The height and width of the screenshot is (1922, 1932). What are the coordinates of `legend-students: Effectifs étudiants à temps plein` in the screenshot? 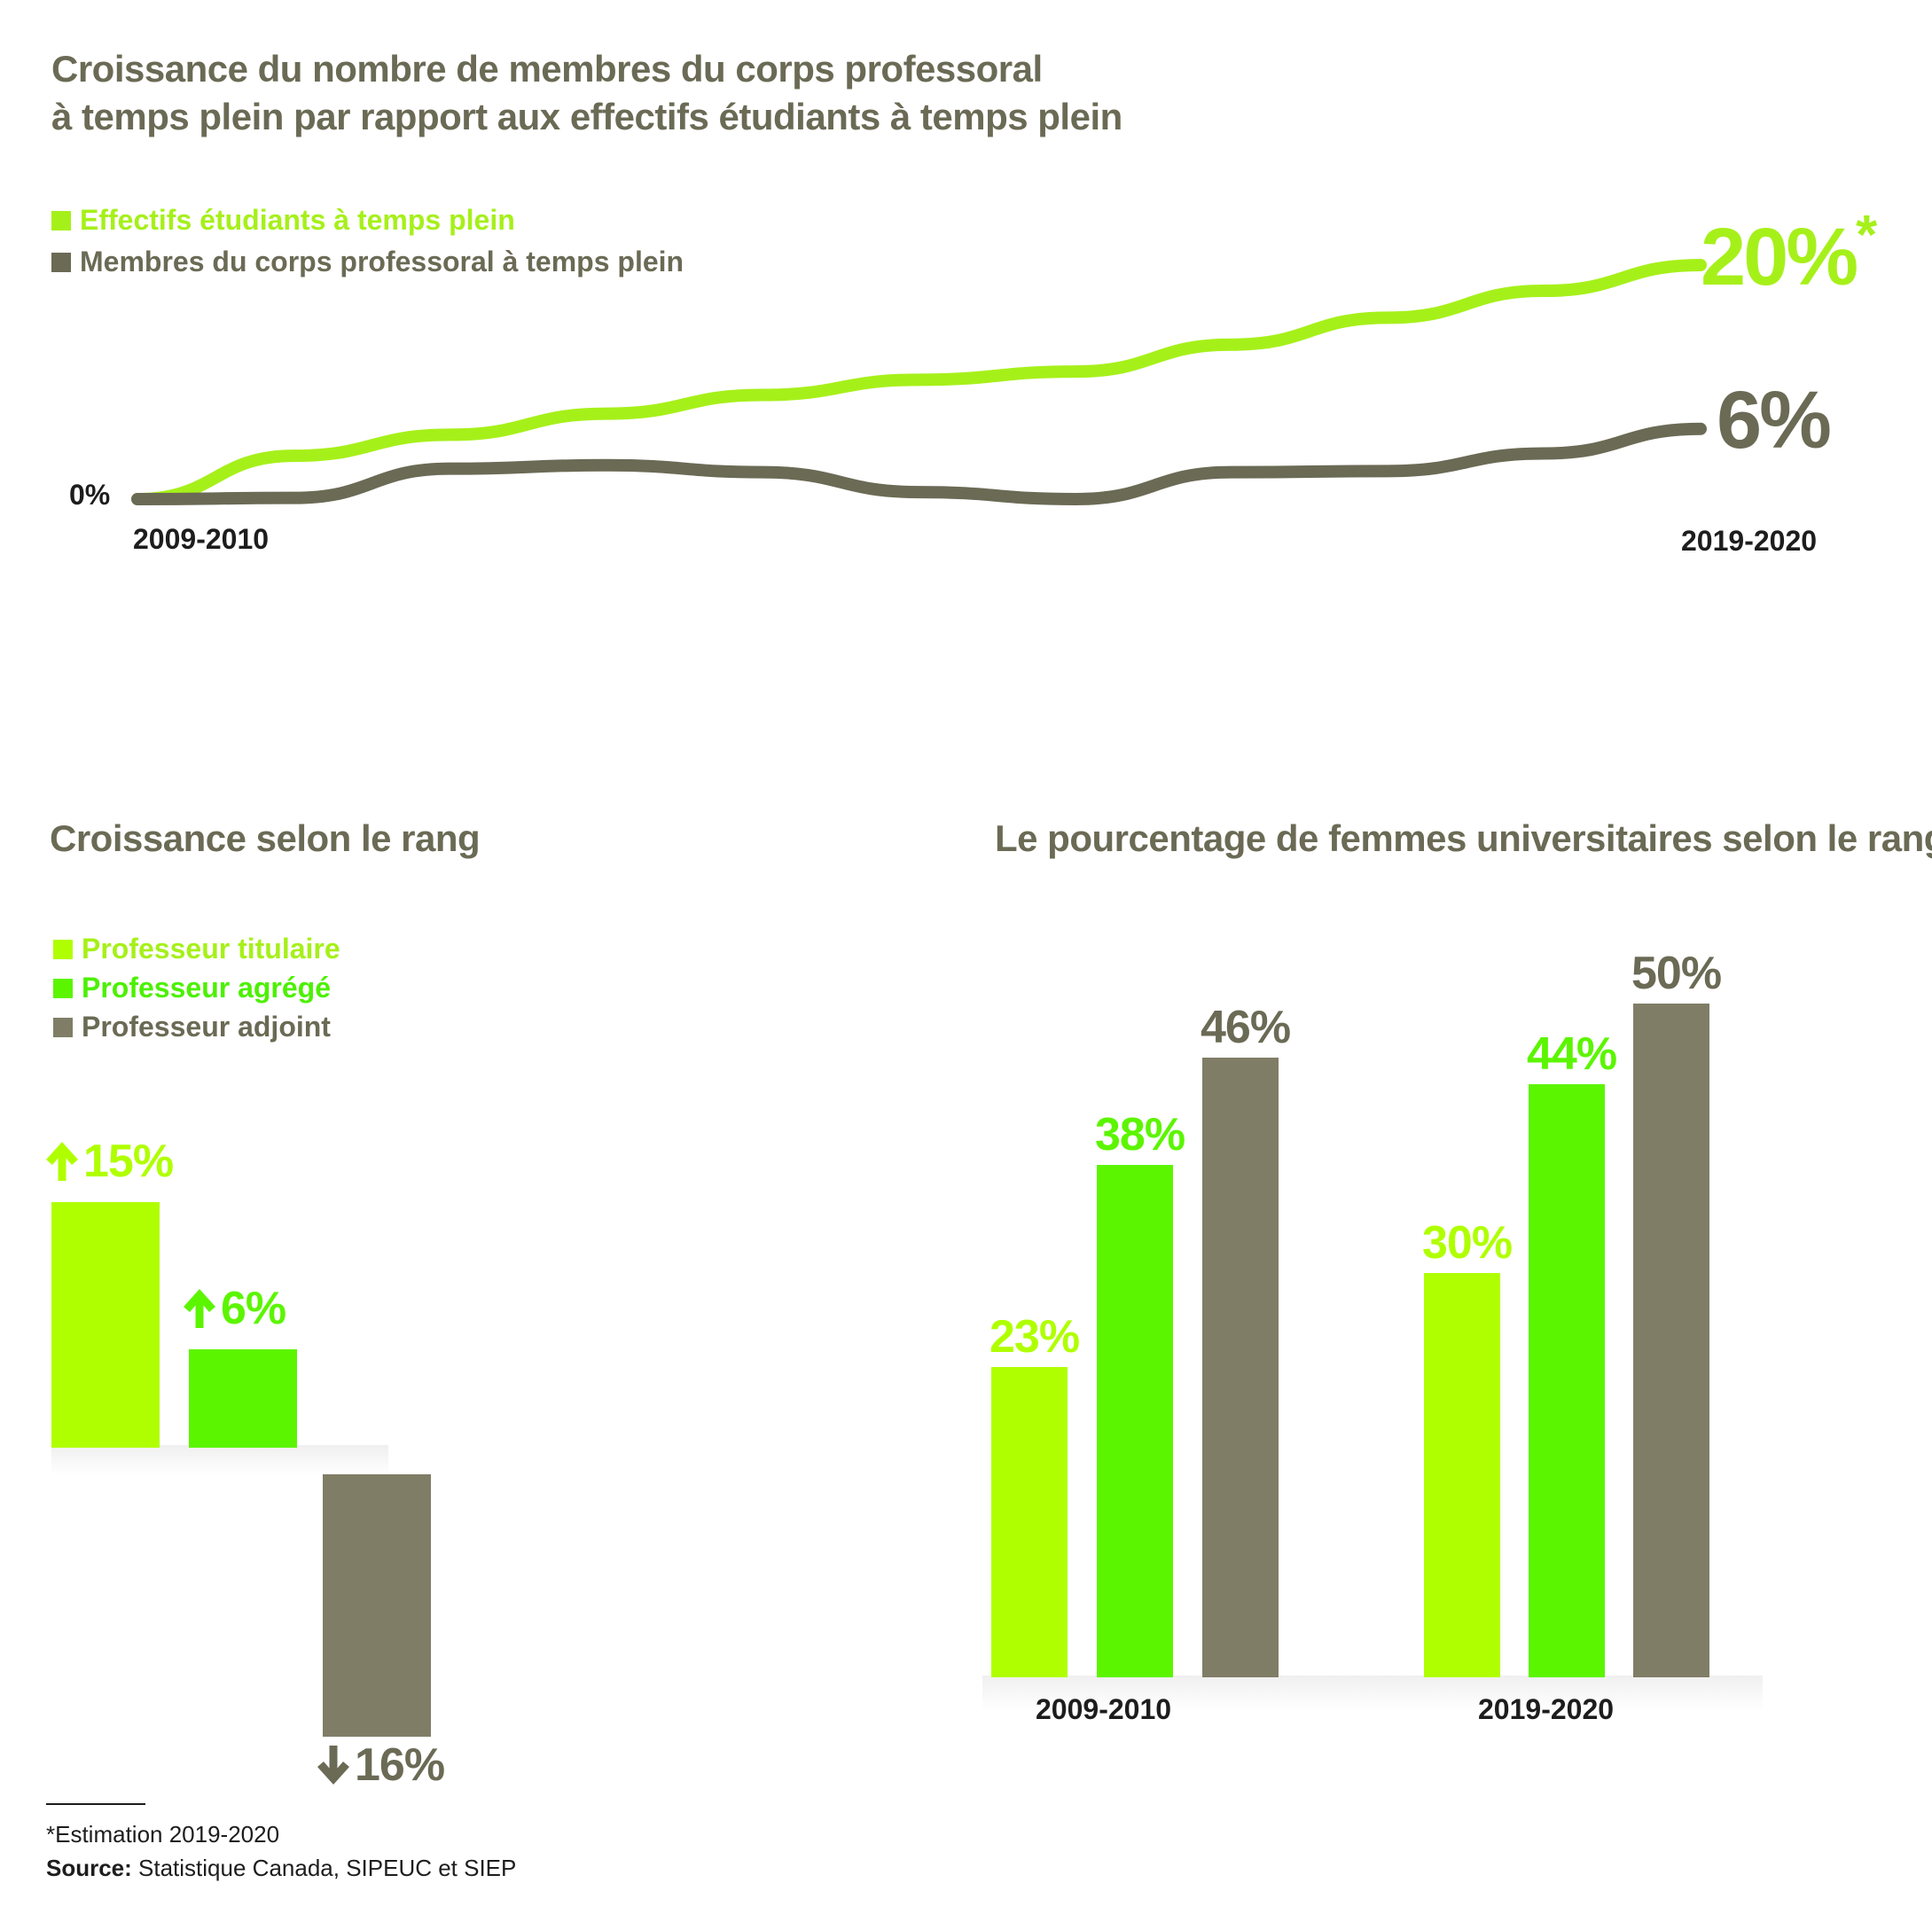 It's located at (283, 220).